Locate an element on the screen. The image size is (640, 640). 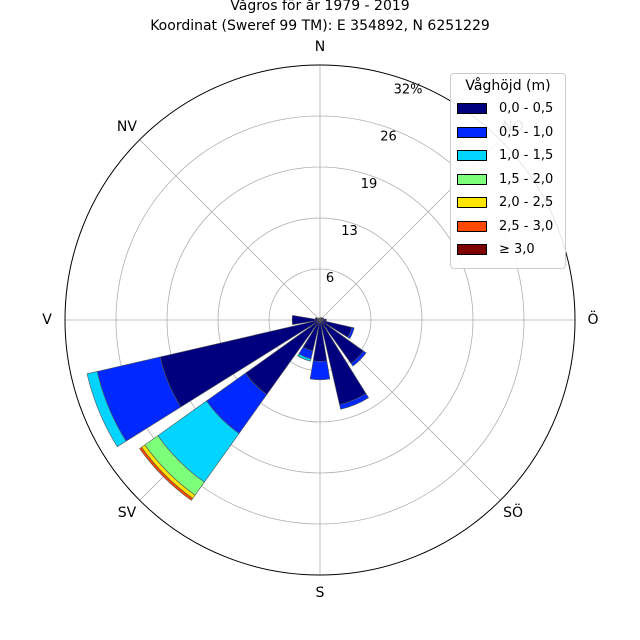
legend-label: 2,0 - 2,5 is located at coordinates (526, 203).